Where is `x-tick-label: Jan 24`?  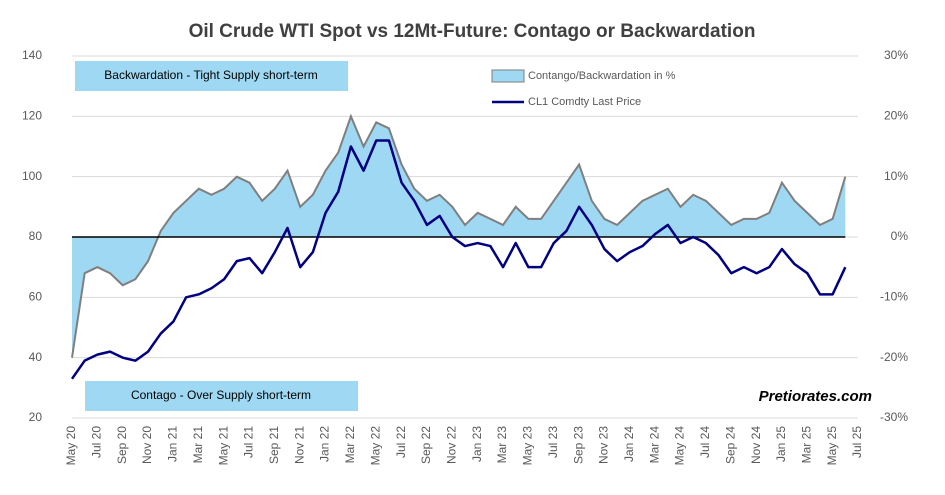 x-tick-label: Jan 24 is located at coordinates (629, 444).